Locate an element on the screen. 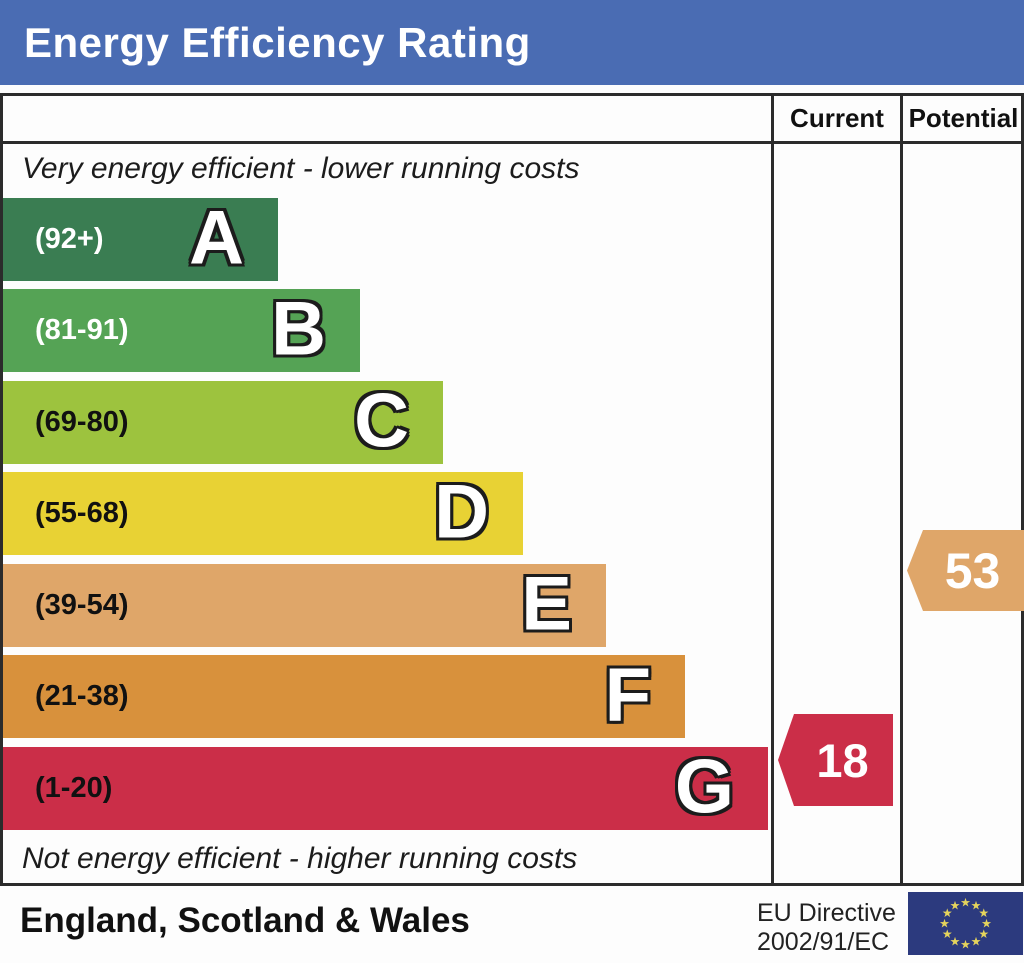 Image resolution: width=1024 pixels, height=963 pixels. band-range-label: (1-20) is located at coordinates (74, 788).